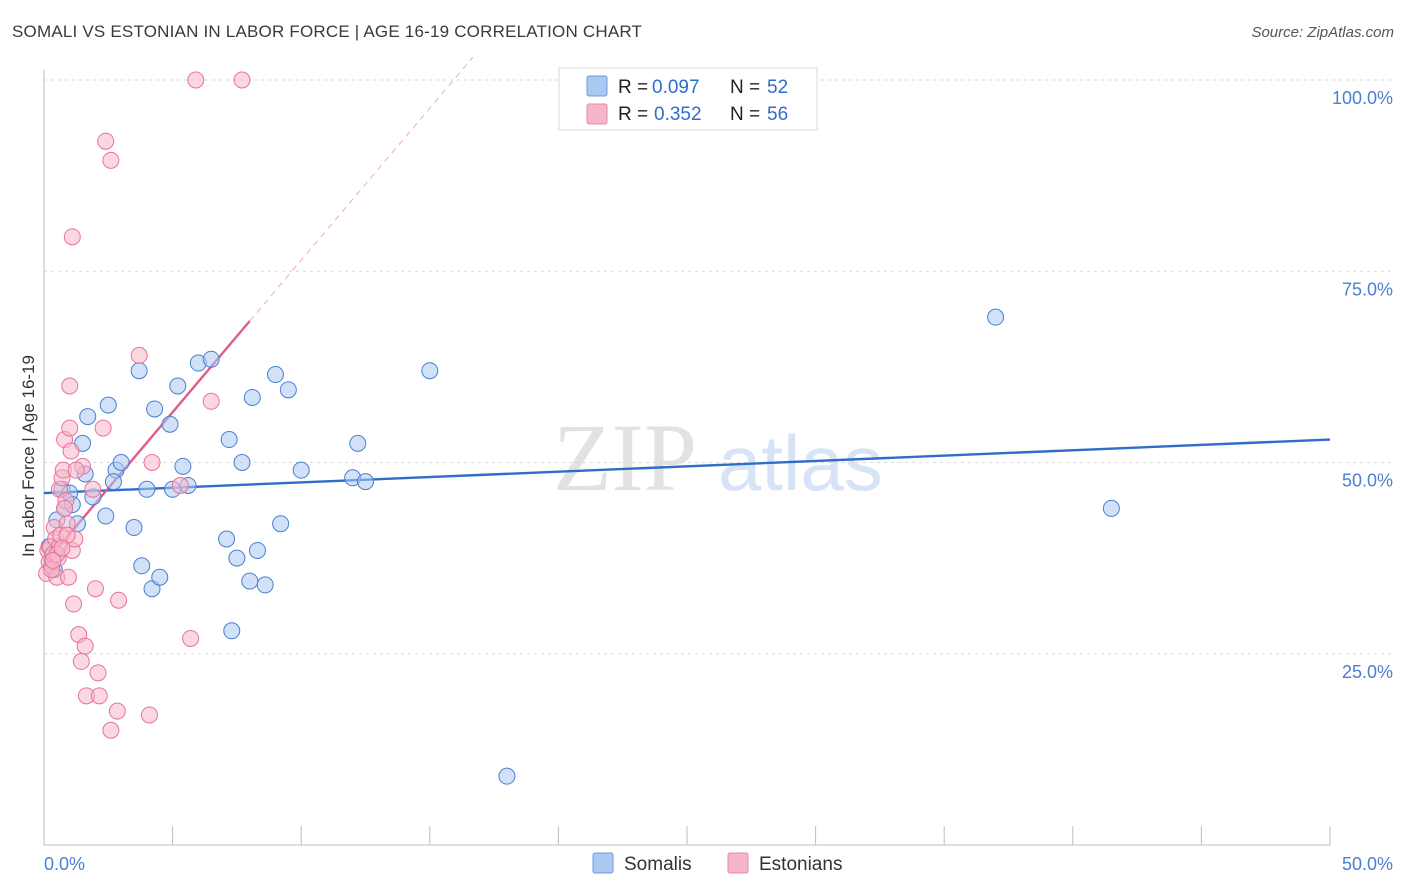 This screenshot has height=892, width=1406. I want to click on legend-box: R = 0.097 N = 52 R = 0.352 N = 56, so click(688, 99).